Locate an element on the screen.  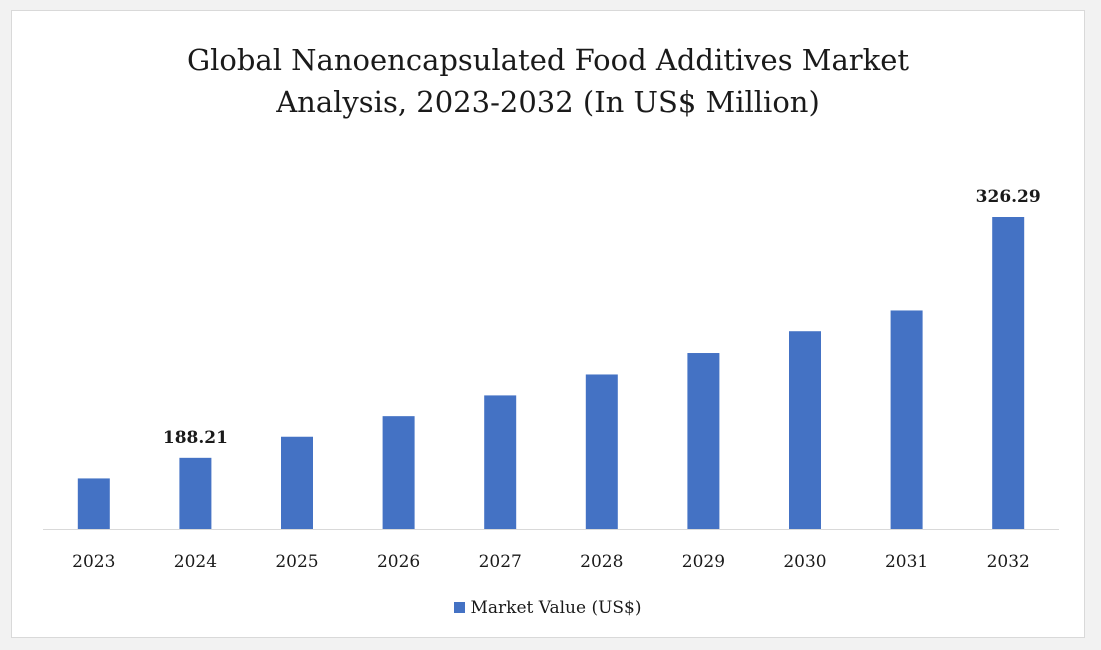
bar-2026 is located at coordinates (398, 472).